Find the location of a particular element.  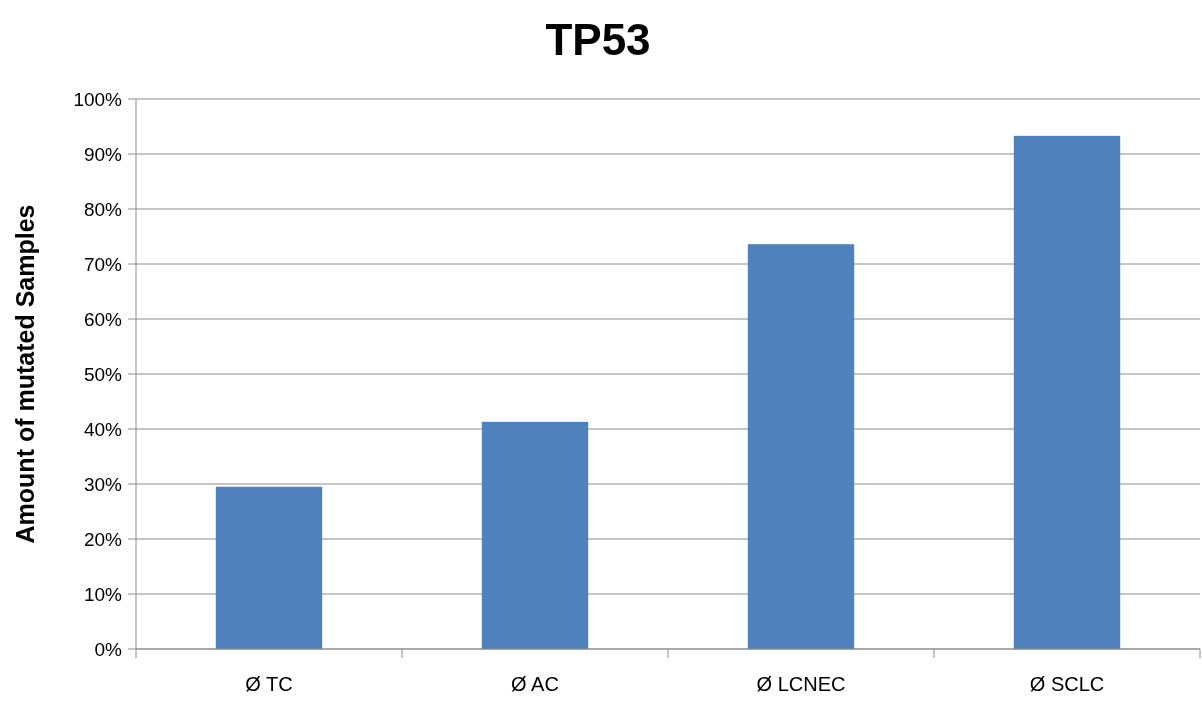

y-axis-title: Amount of mutated Samples is located at coordinates (25, 374).